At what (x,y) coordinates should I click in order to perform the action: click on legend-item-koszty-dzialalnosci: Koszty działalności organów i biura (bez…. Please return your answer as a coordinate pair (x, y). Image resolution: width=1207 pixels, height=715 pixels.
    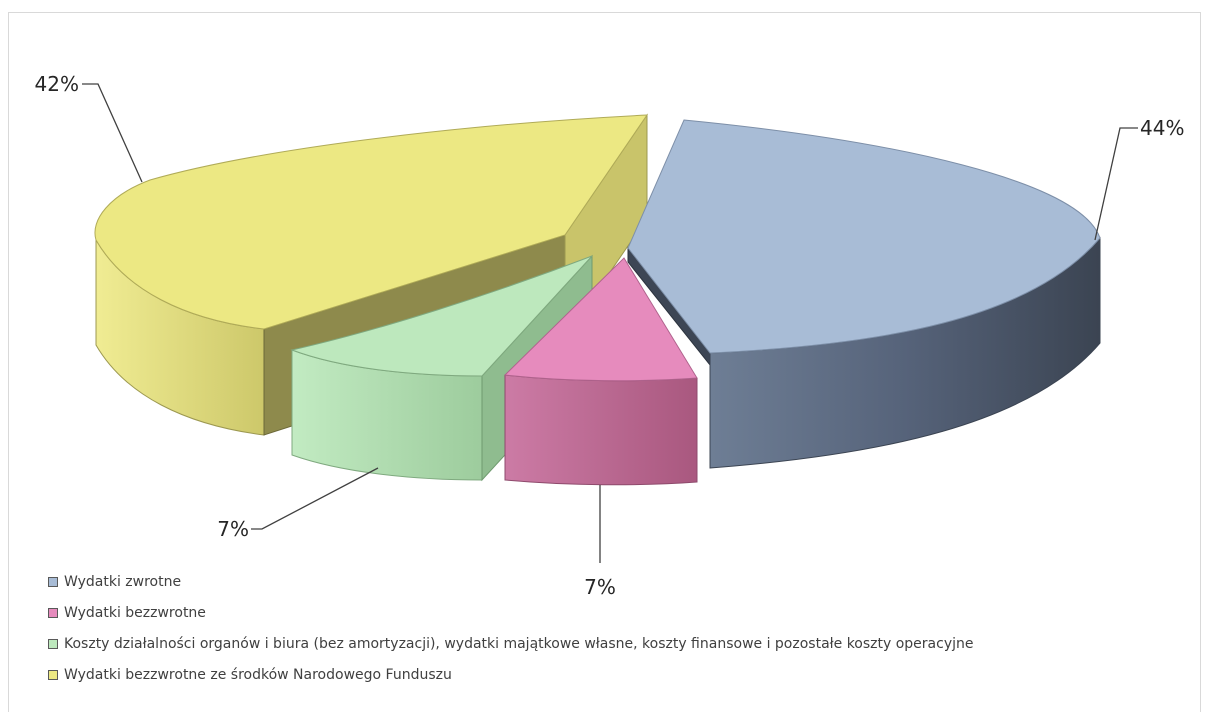
    Looking at the image, I should click on (511, 643).